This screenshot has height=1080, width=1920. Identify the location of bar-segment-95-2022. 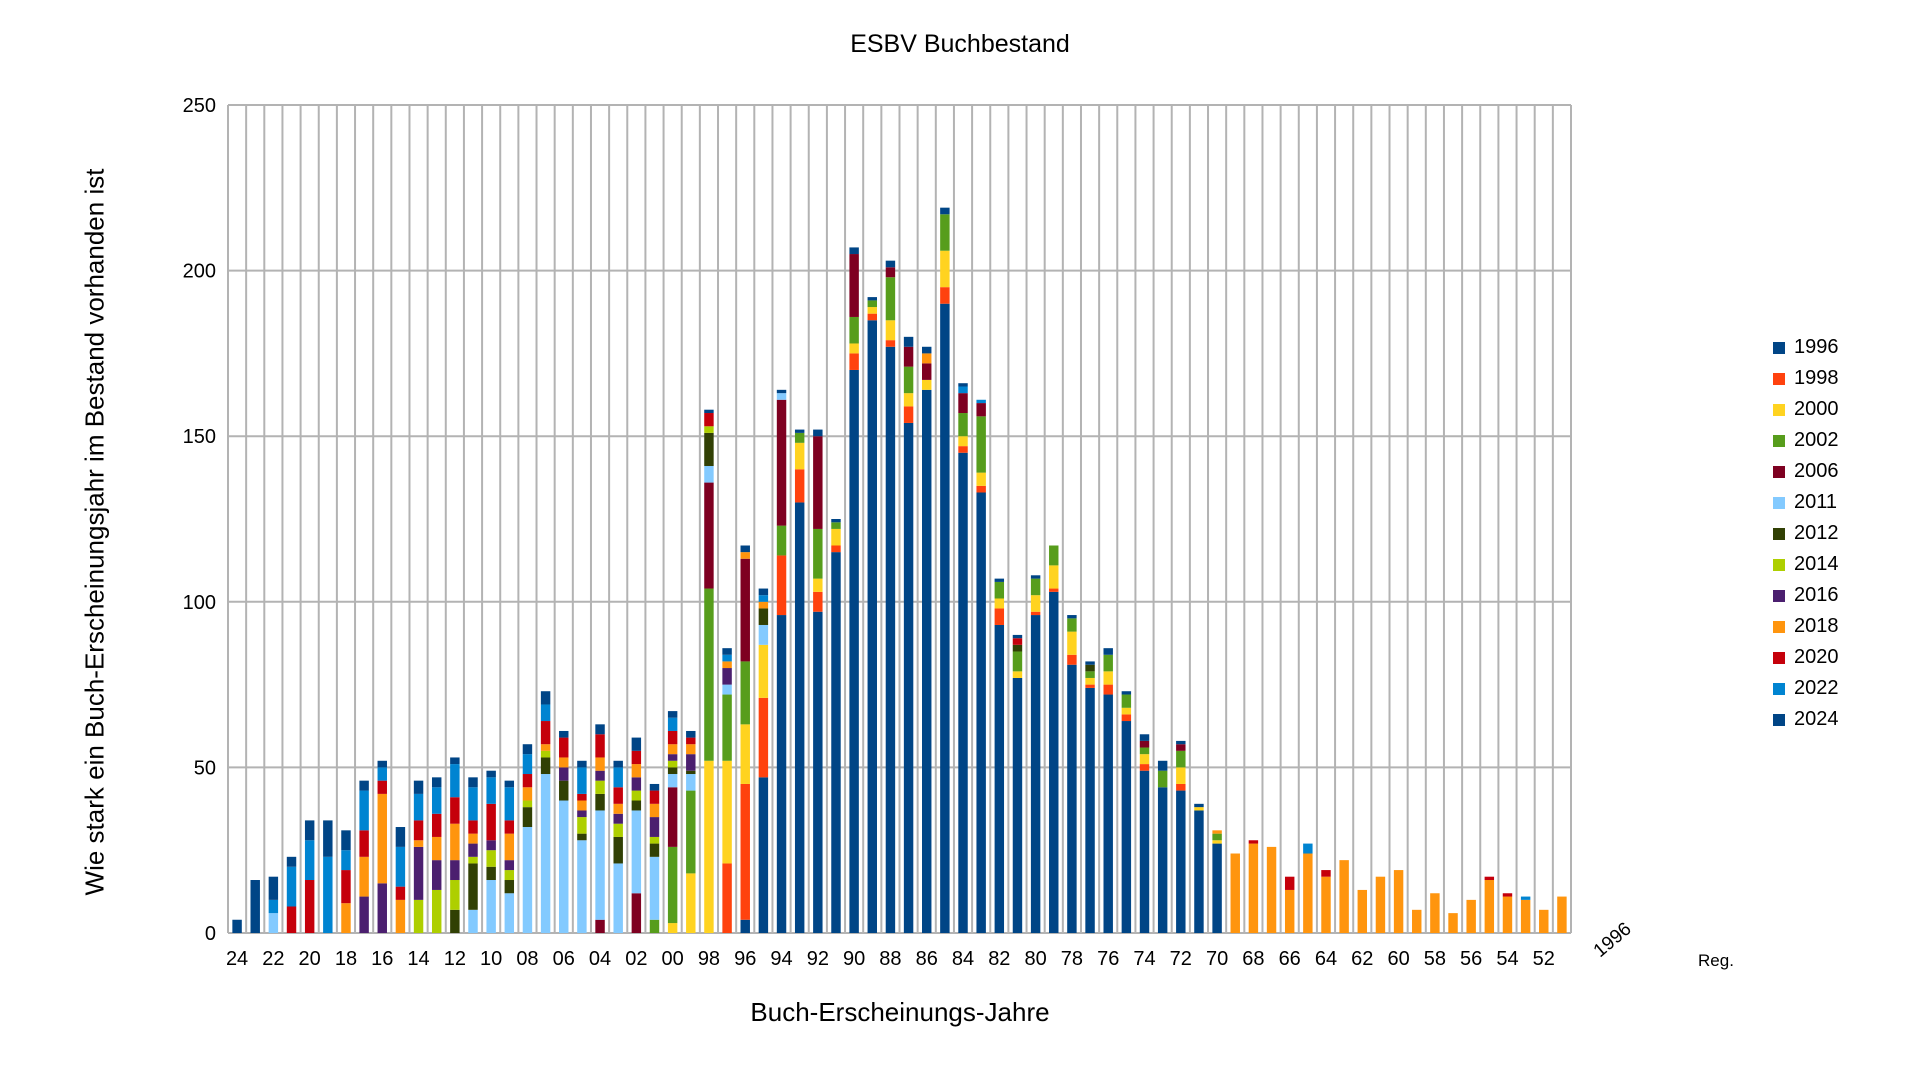
(763, 598).